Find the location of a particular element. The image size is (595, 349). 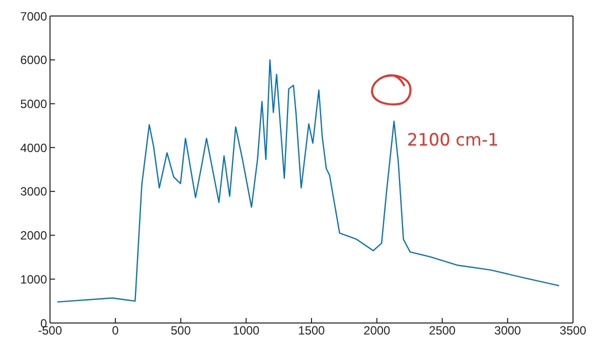

x-tick-label: 500 is located at coordinates (181, 331).